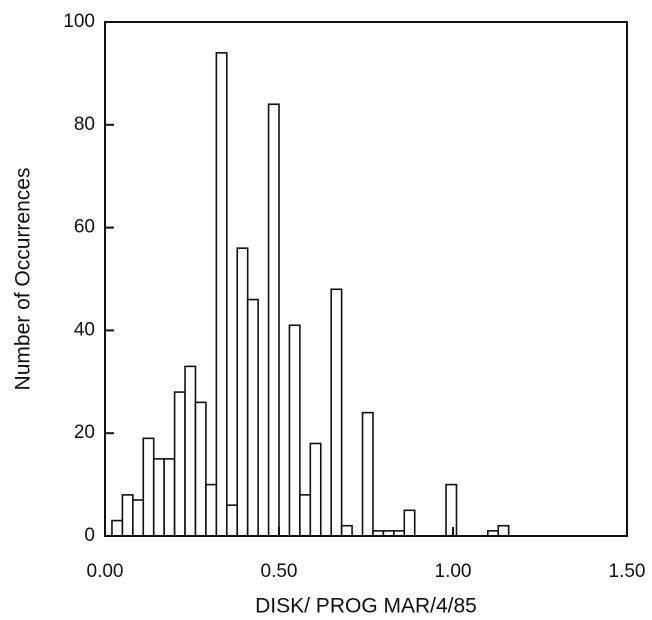 The height and width of the screenshot is (620, 652). Describe the element at coordinates (84, 227) in the screenshot. I see `y-tick-label: 60` at that location.